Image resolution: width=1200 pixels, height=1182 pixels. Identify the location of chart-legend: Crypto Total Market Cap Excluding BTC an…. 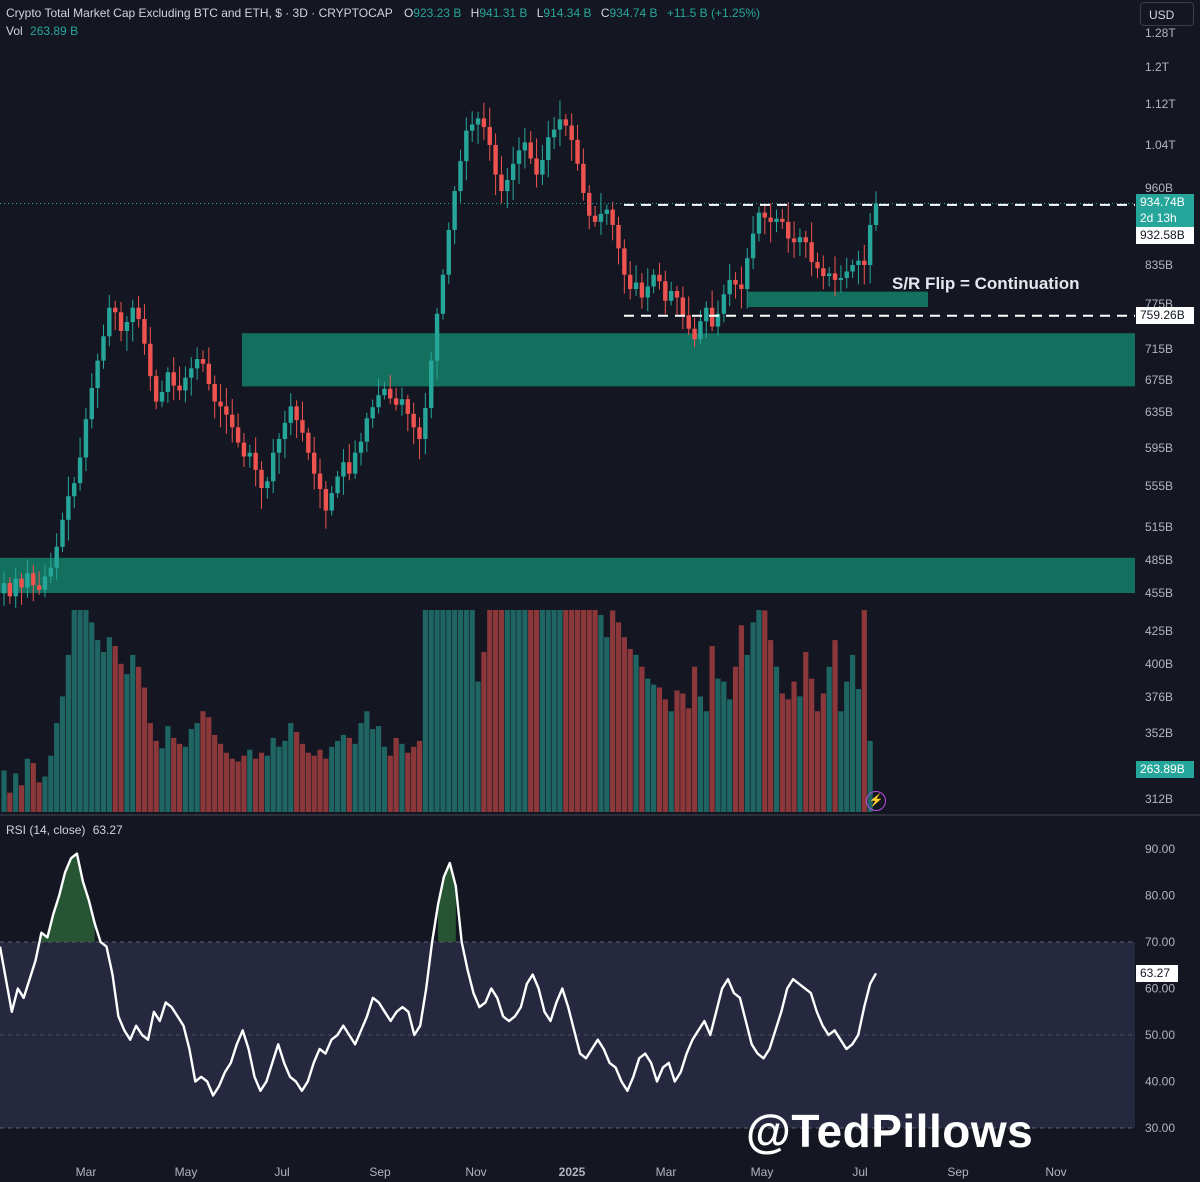
(383, 13).